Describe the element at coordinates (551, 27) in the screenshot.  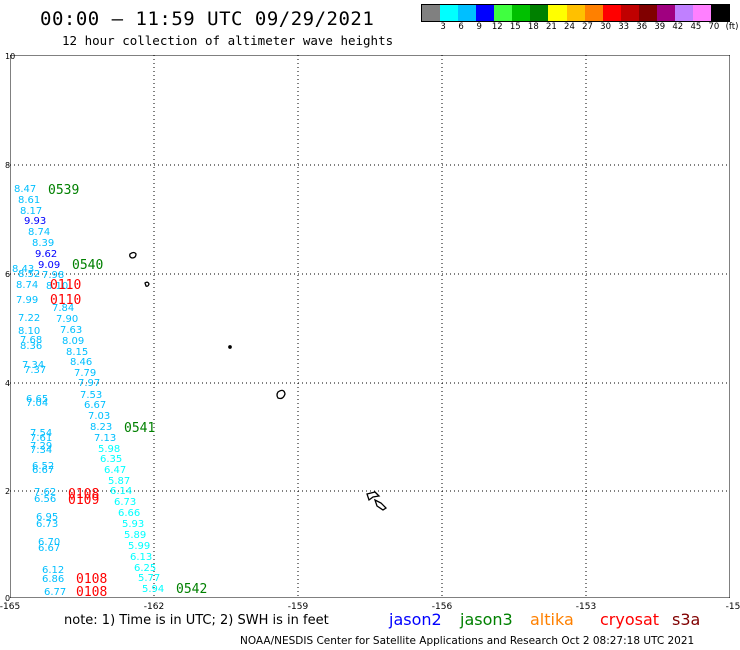
I see `legend-label: 21` at that location.